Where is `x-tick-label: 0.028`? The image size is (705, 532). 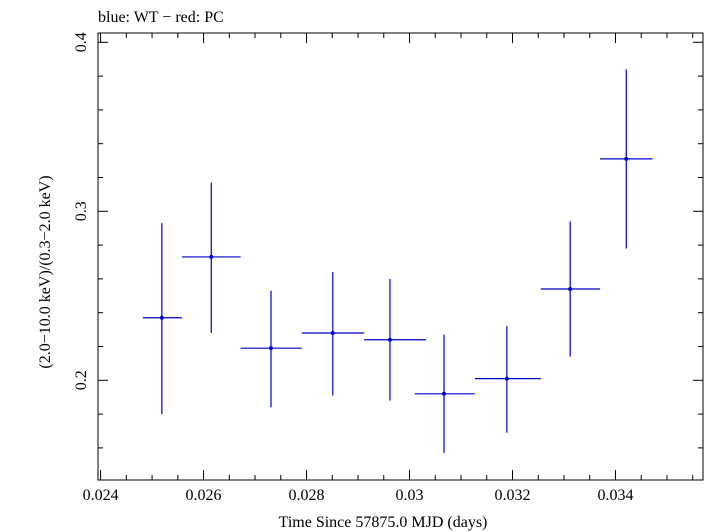
x-tick-label: 0.028 is located at coordinates (307, 495).